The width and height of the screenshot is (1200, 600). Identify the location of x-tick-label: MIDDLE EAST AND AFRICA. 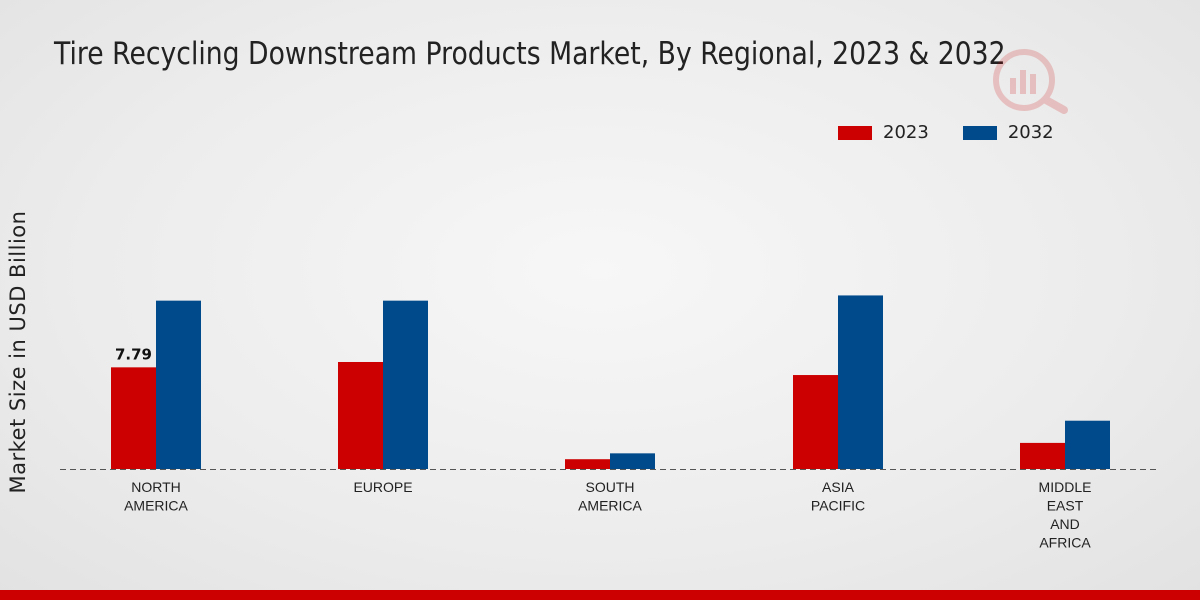
(1065, 515).